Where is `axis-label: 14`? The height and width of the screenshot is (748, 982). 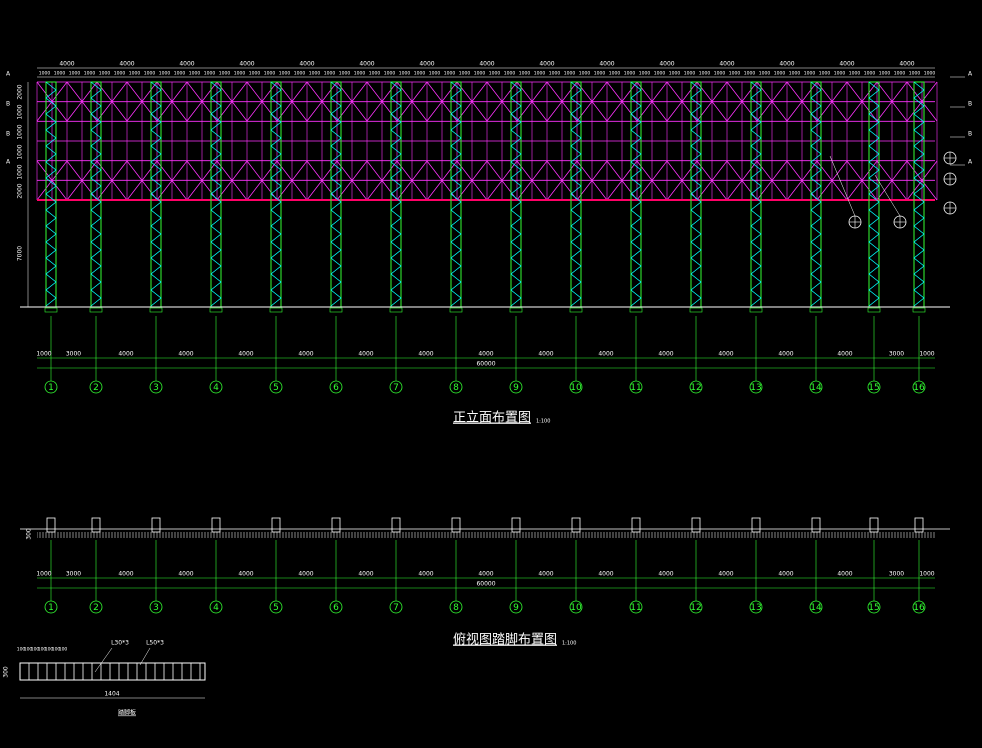
axis-label: 14 is located at coordinates (816, 608).